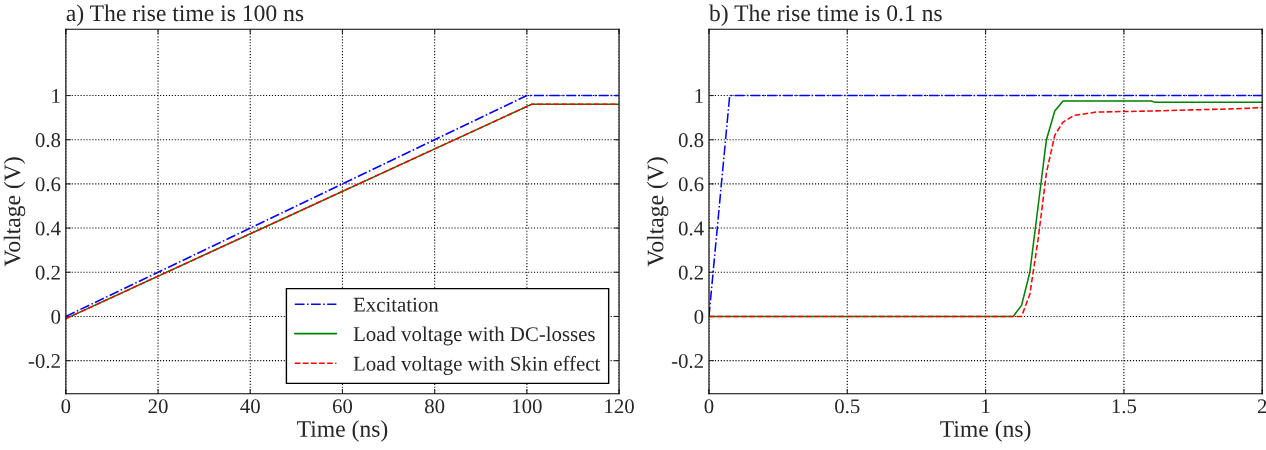  I want to click on x-tick-label: 100, so click(527, 406).